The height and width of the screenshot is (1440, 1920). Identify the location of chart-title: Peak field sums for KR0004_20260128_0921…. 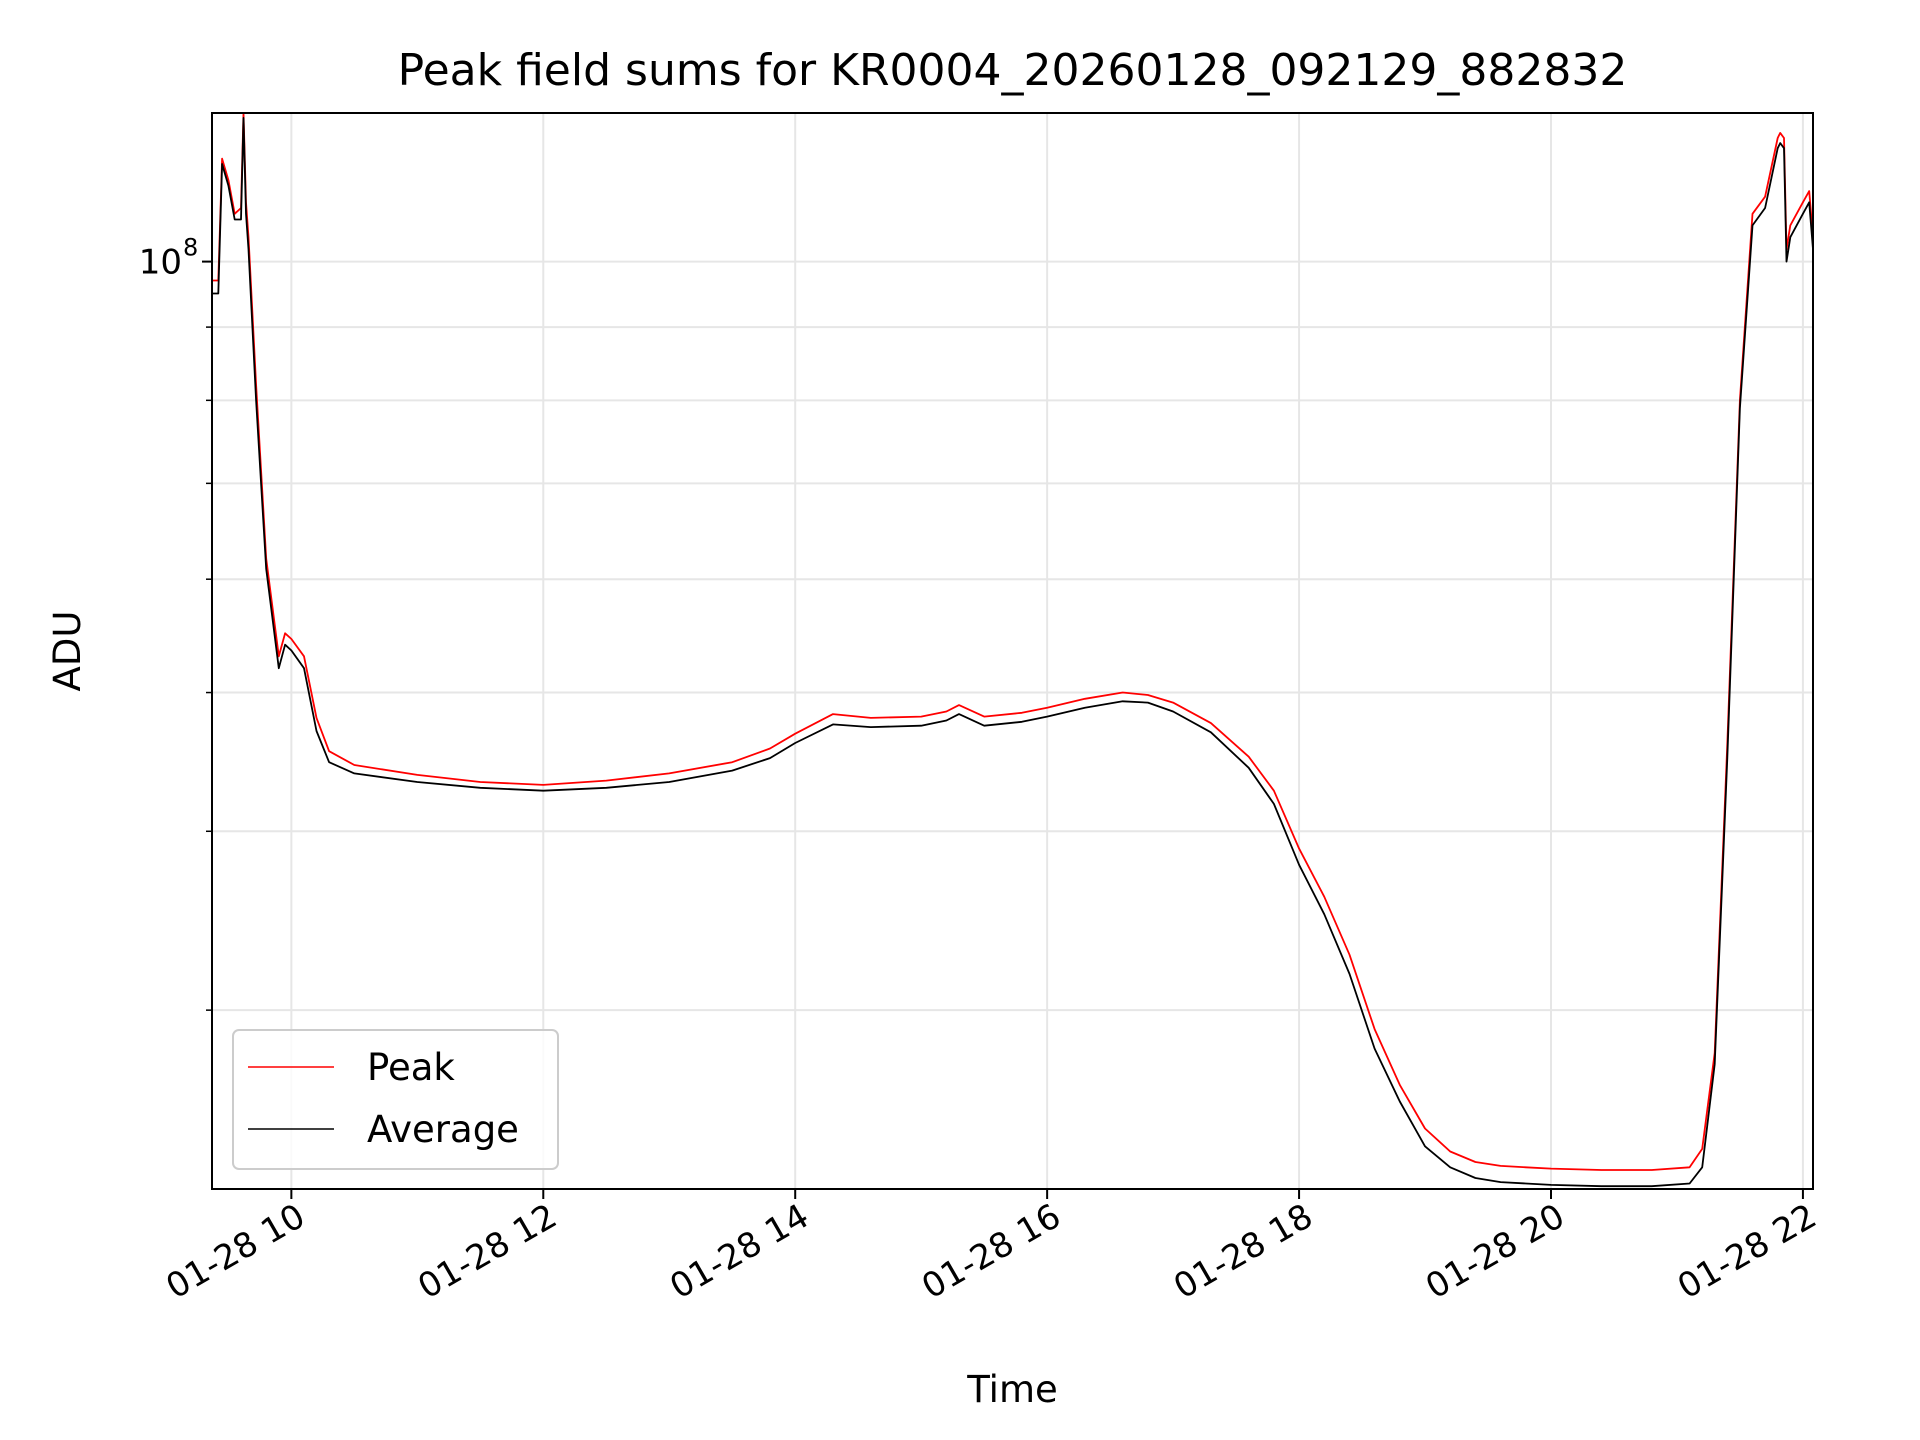
(1013, 70).